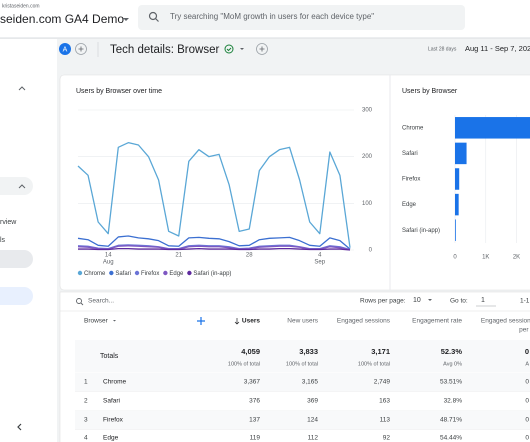 The height and width of the screenshot is (442, 530). I want to click on row-browser: Chrome, so click(115, 382).